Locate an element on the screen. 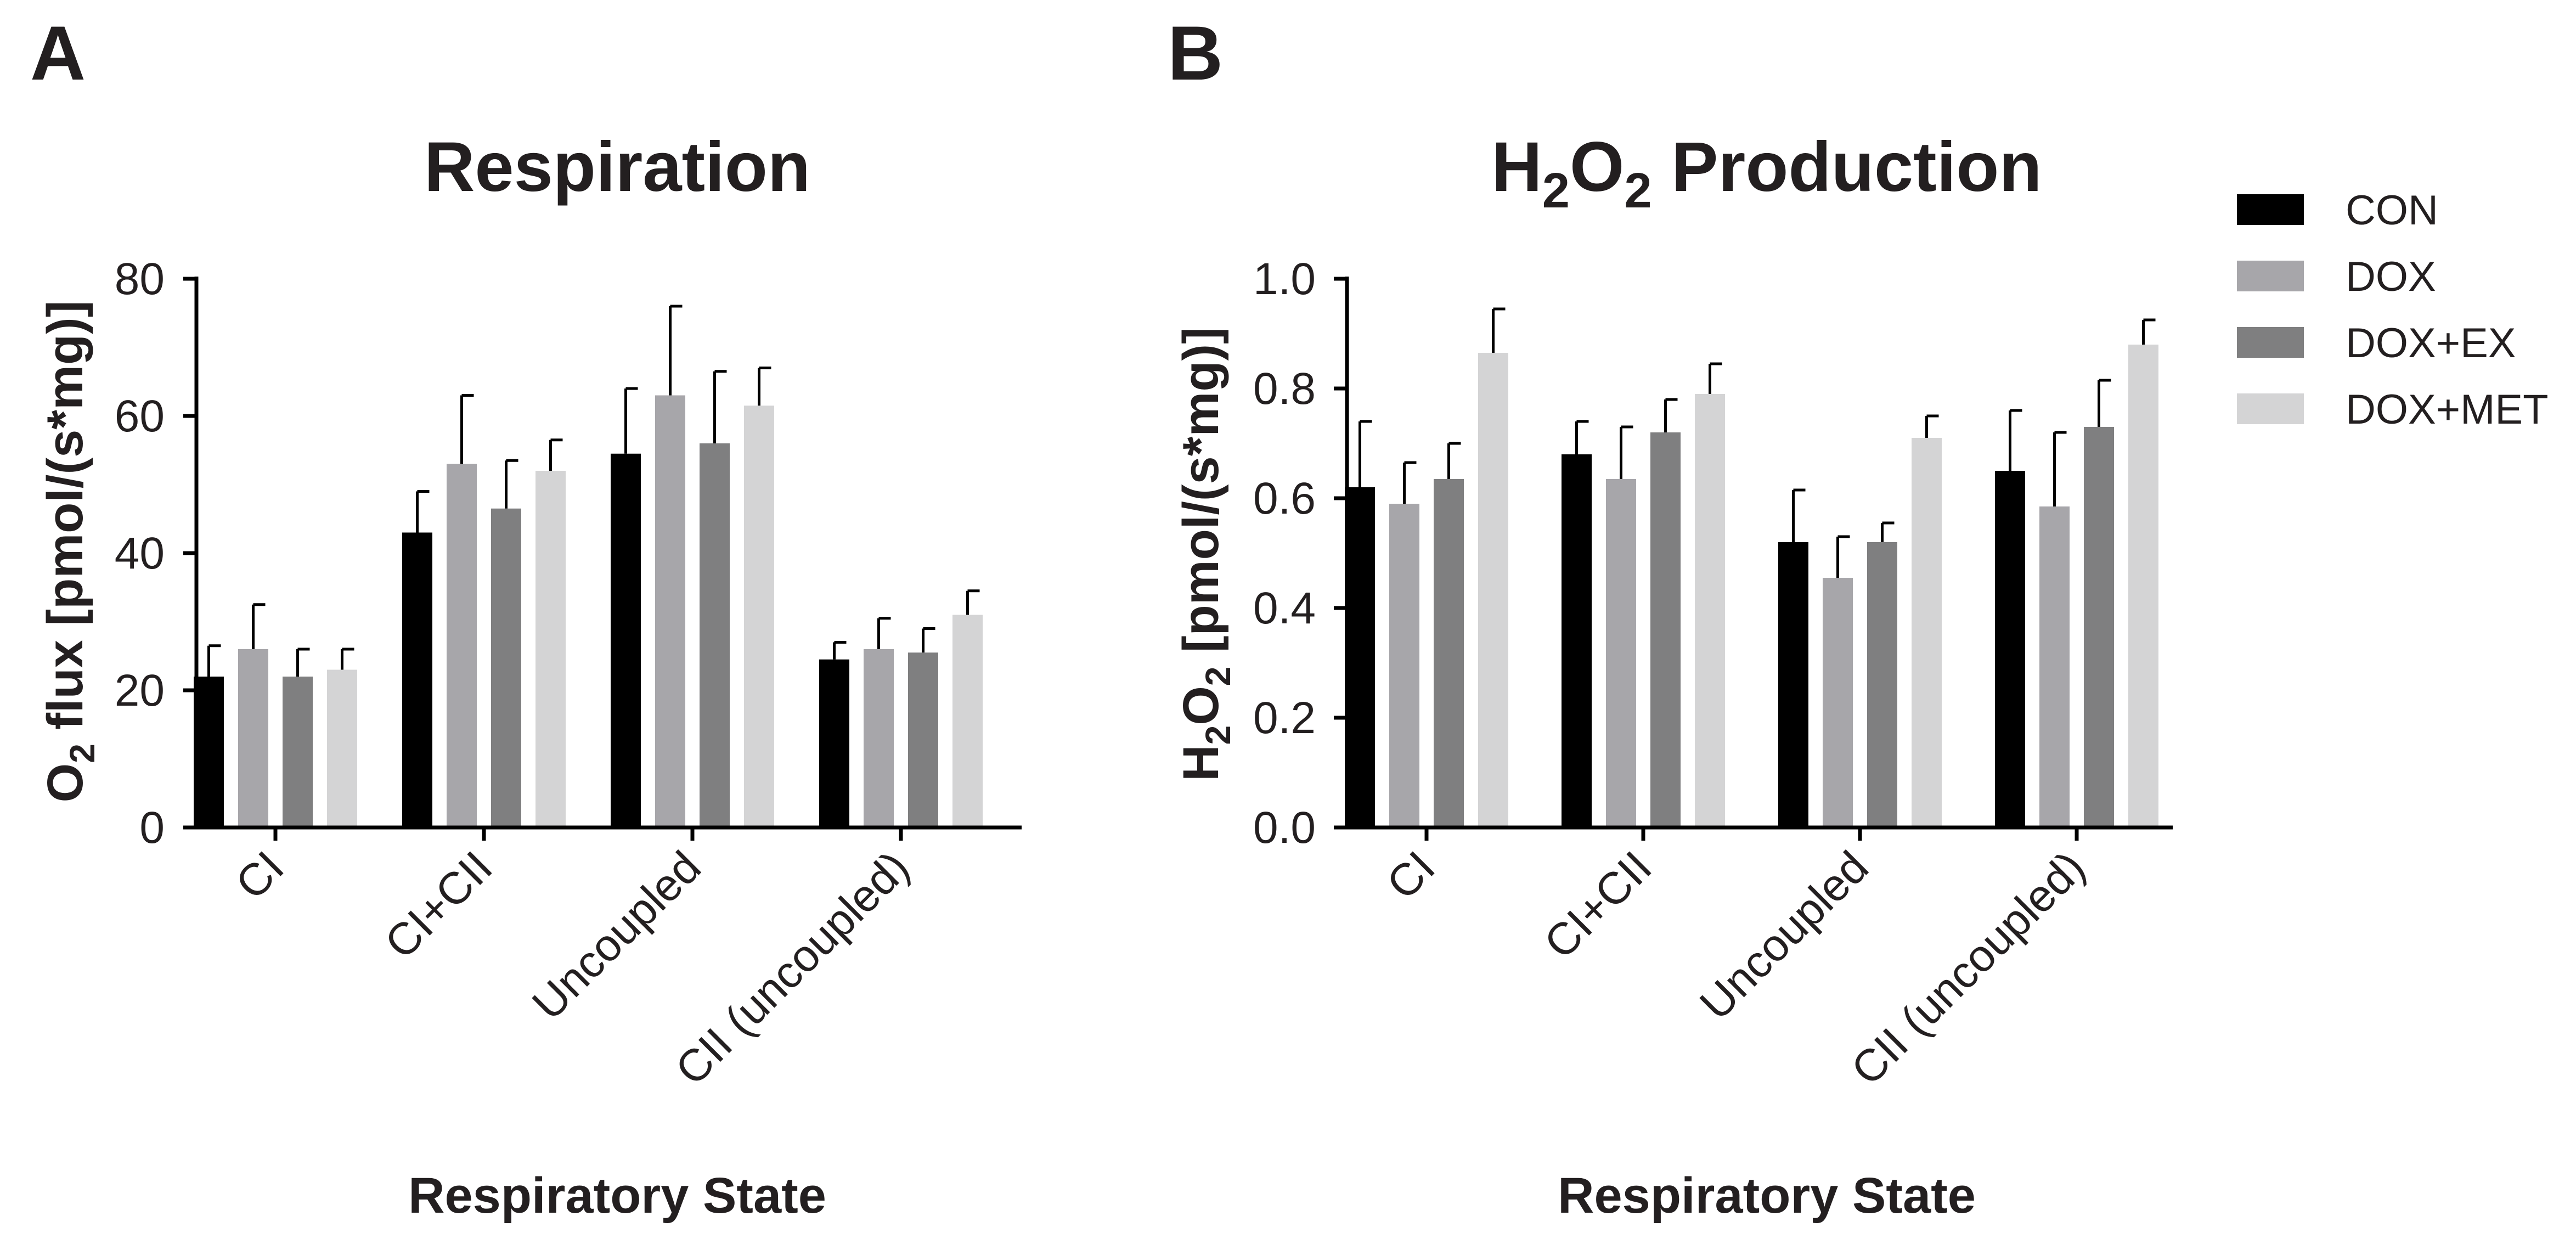  chart-title-b-mid: O is located at coordinates (1598, 167).